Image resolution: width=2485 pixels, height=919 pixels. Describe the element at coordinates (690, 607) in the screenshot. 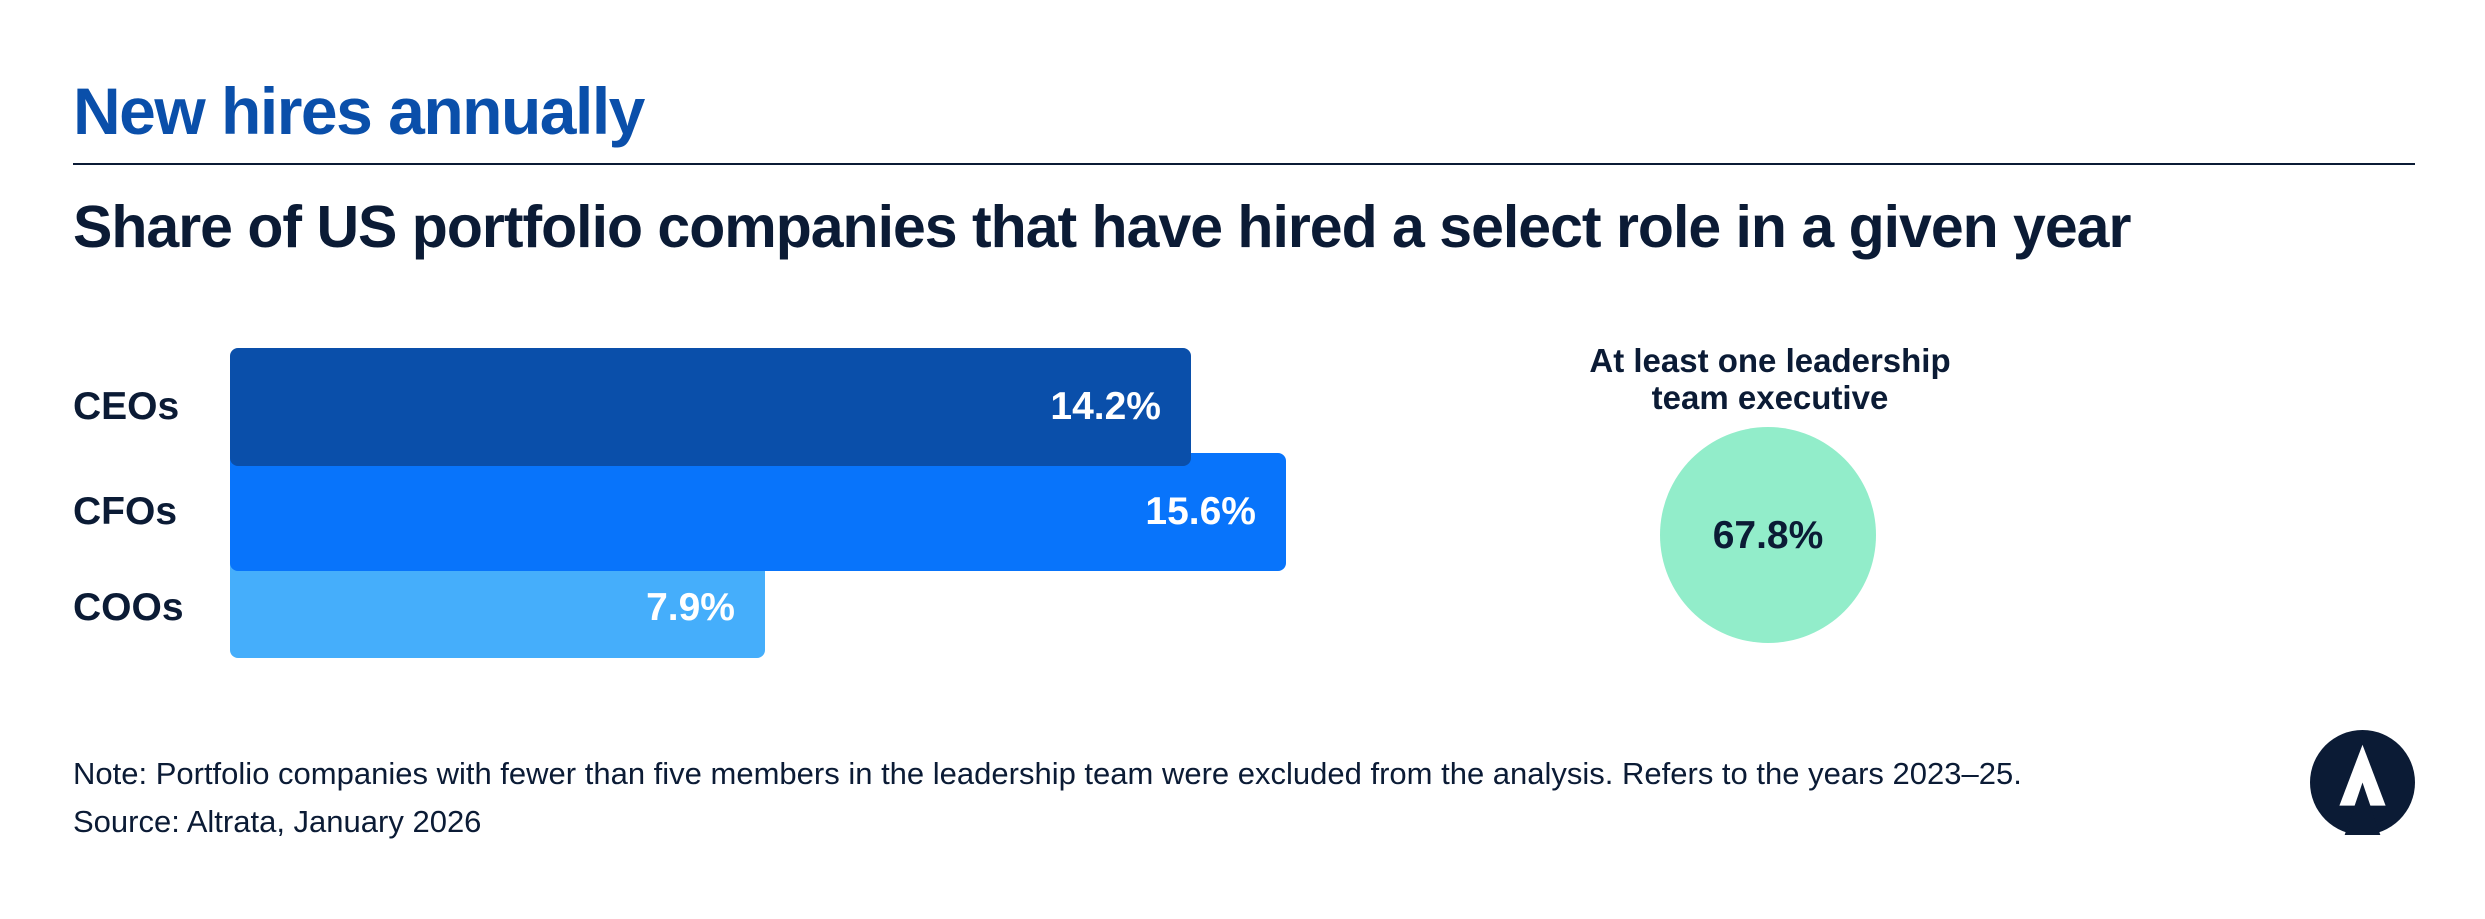

I see `bar-value-coos: 7.9%` at that location.